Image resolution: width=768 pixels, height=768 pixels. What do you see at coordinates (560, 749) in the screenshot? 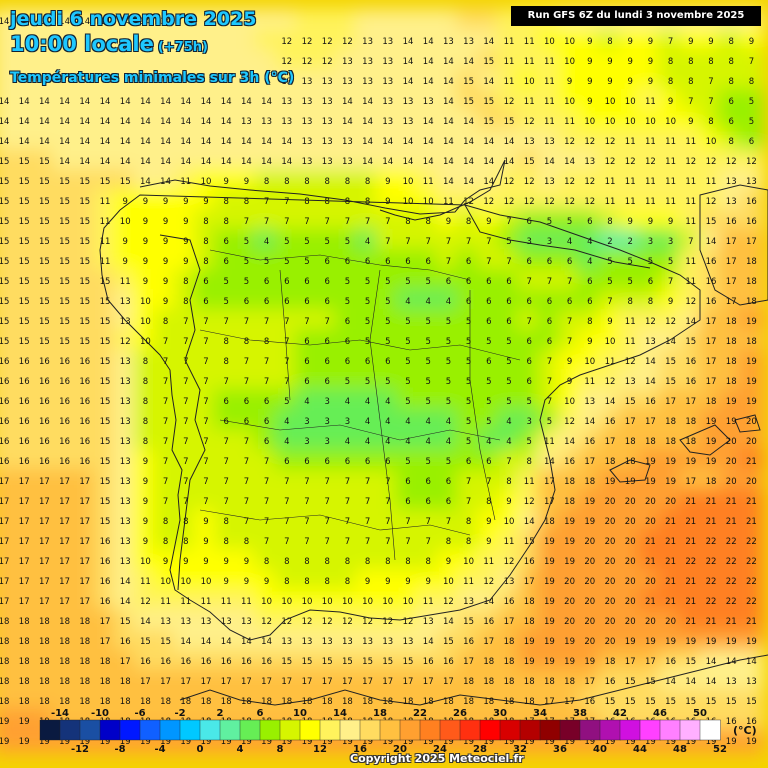
I see `legend-label-bottom: 36` at bounding box center [560, 749].